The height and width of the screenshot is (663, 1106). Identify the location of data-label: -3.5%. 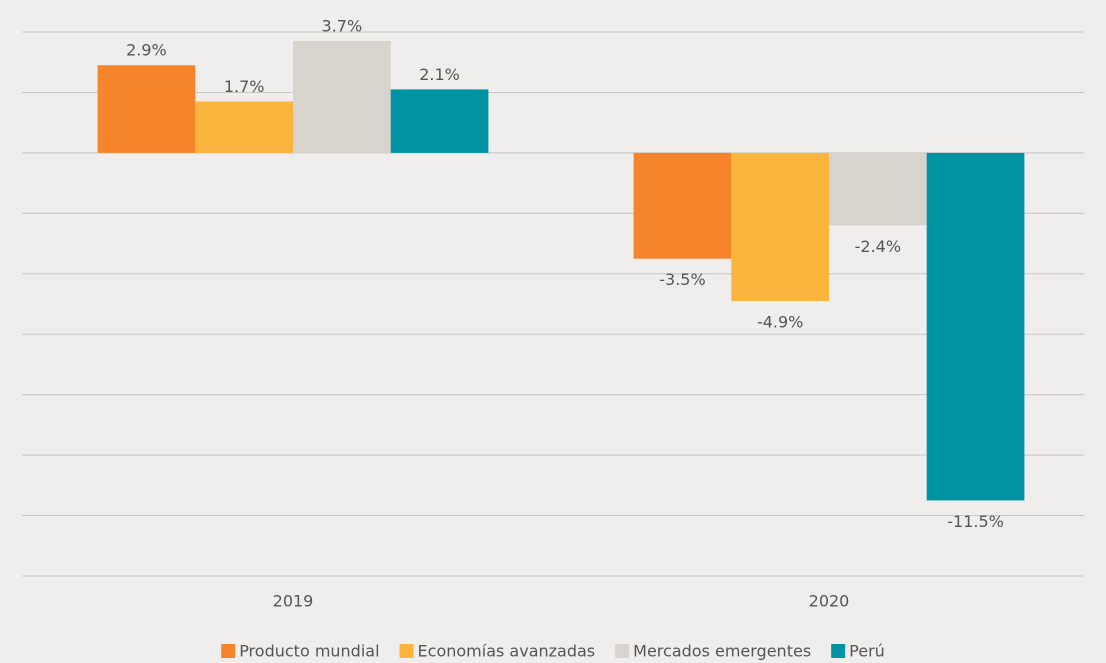
(682, 279).